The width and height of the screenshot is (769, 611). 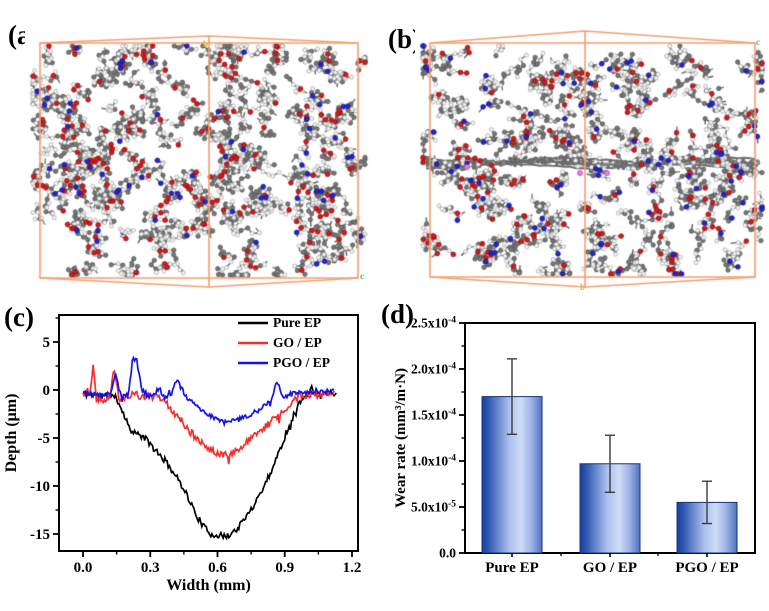 I want to click on y-tick-label: 1.0x10-4, so click(x=433, y=461).